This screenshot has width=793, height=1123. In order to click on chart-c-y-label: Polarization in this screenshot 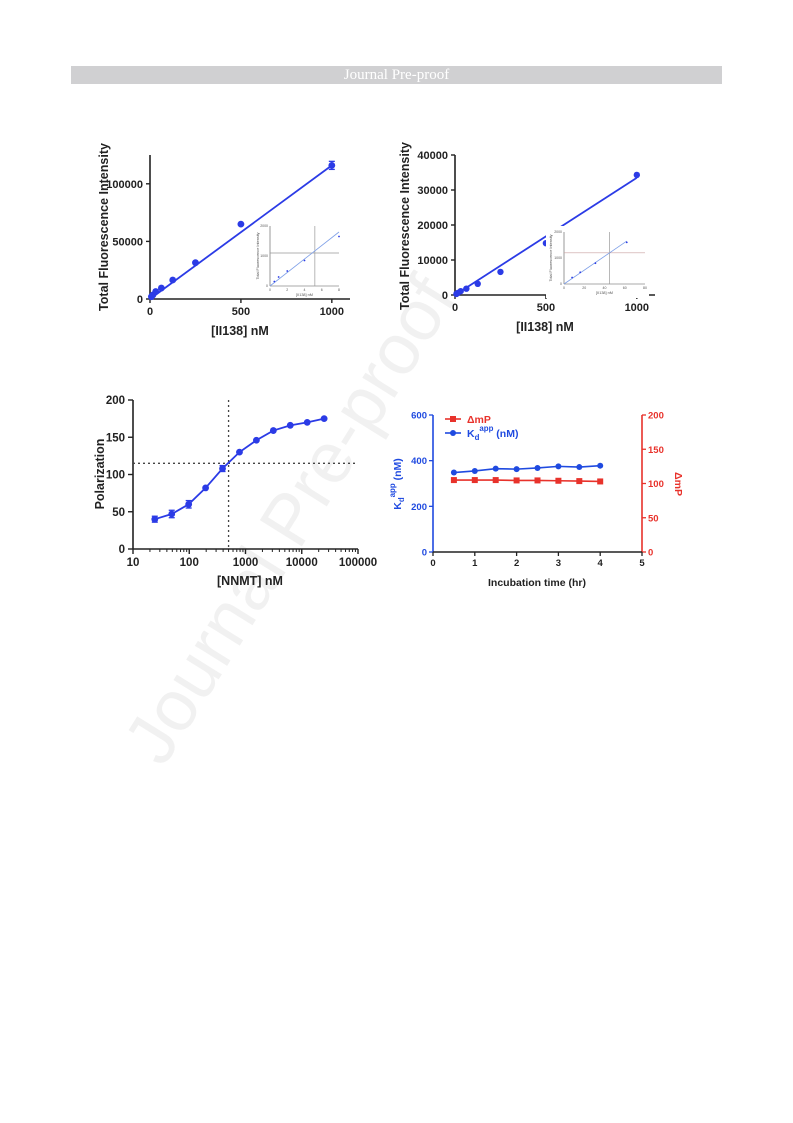, I will do `click(100, 474)`.